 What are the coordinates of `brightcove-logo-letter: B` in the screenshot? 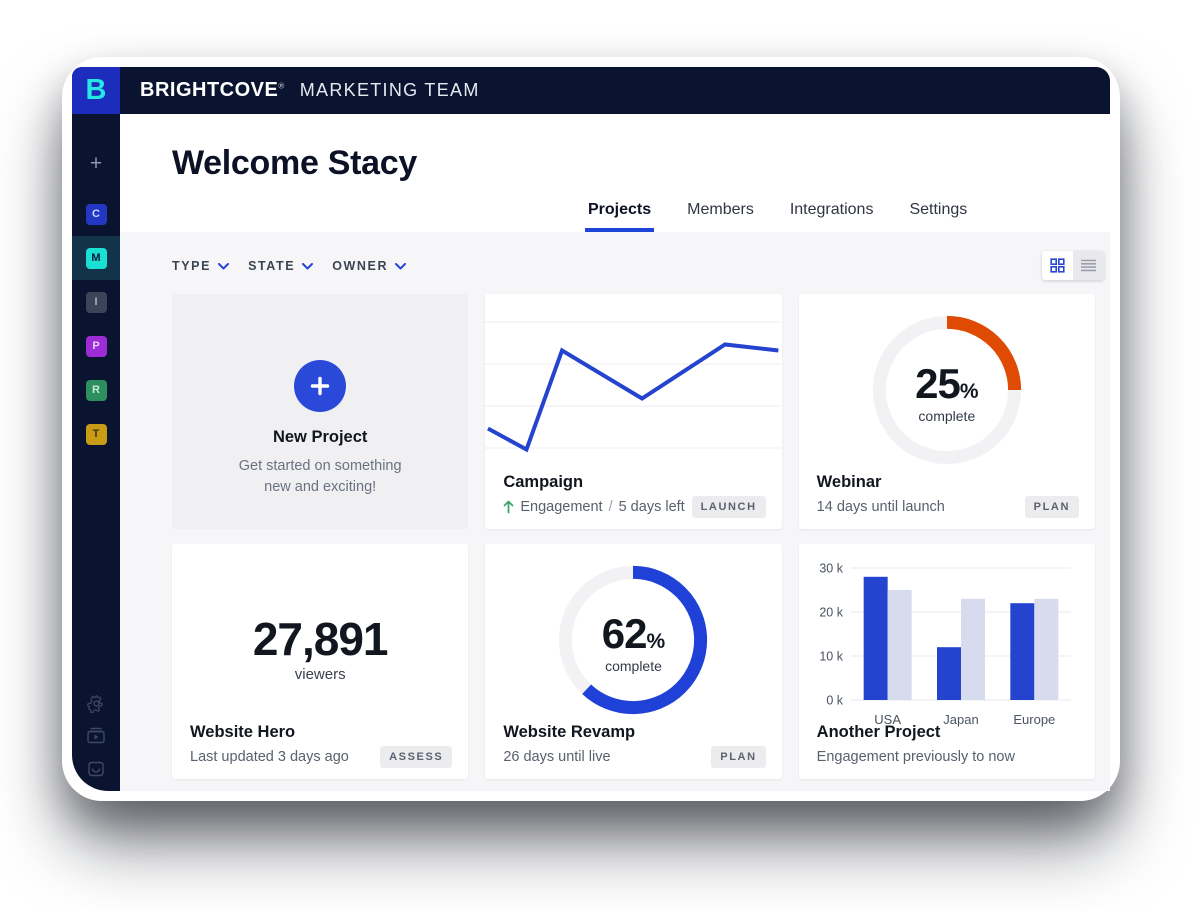 It's located at (96, 90).